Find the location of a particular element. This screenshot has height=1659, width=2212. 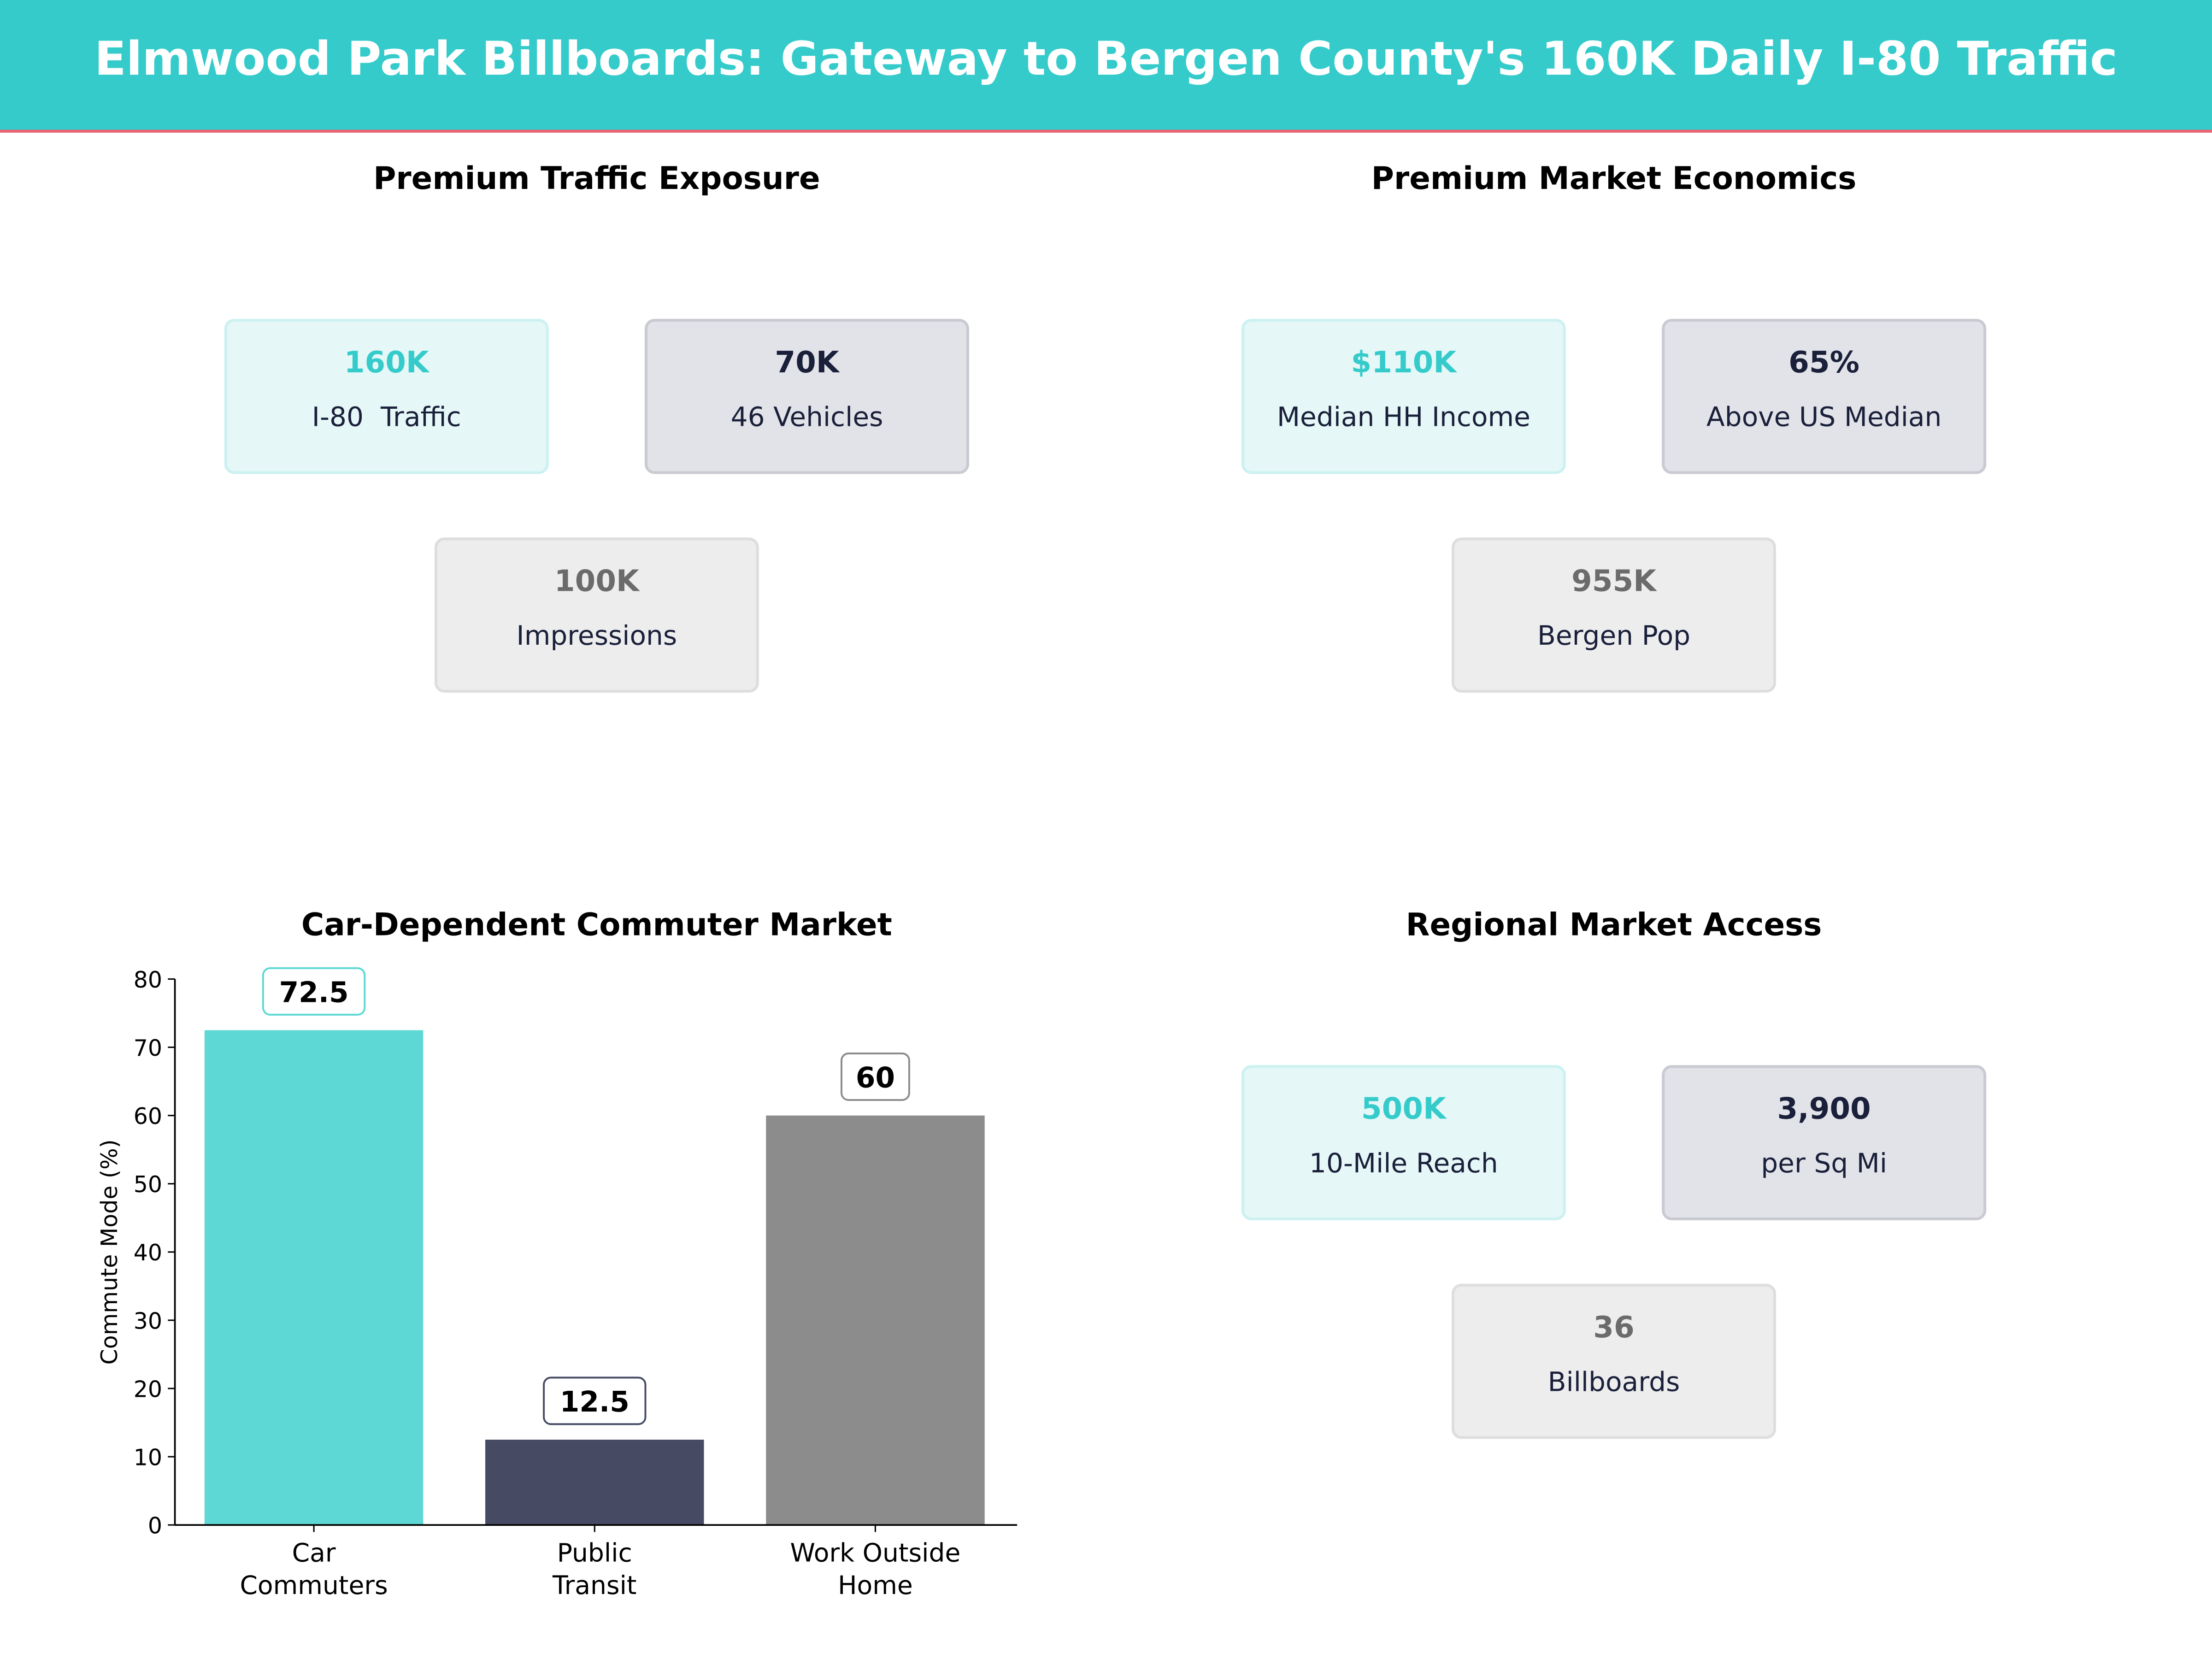

y-tick-label: 70 is located at coordinates (148, 1048).